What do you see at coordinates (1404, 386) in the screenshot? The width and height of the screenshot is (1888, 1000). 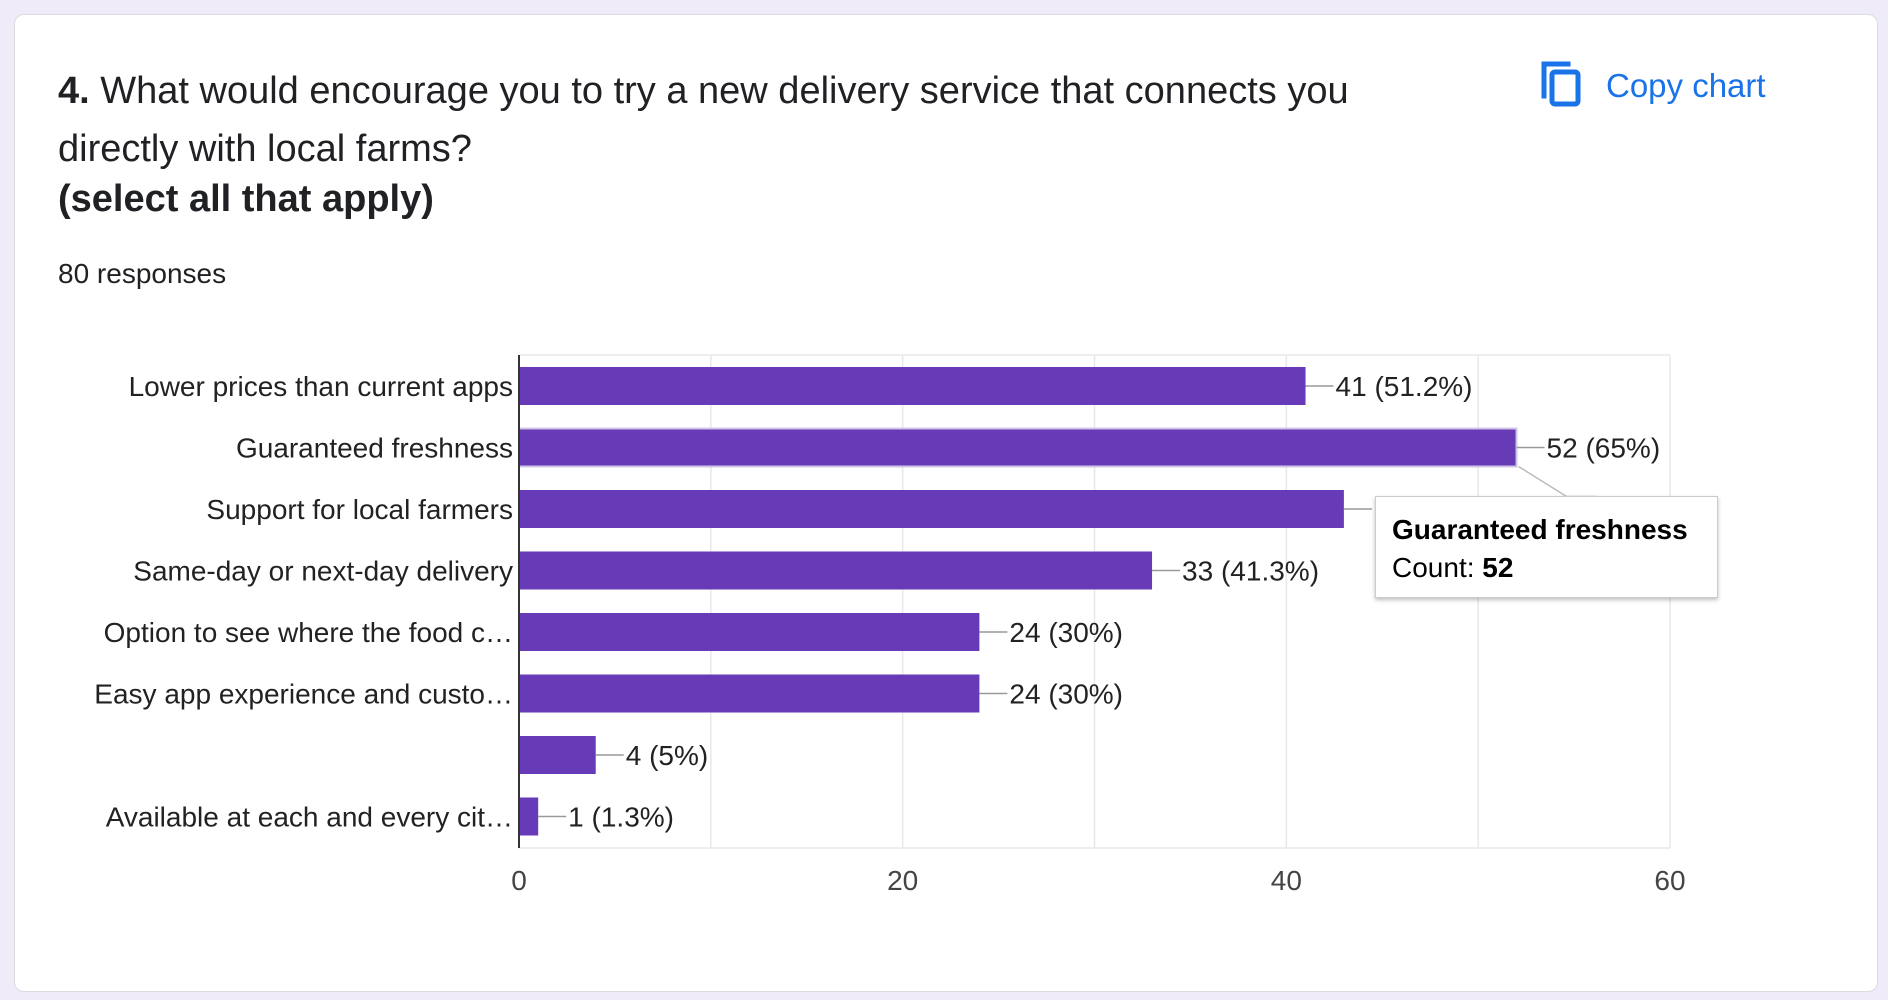 I see `data-label: 41 (51.2%)` at bounding box center [1404, 386].